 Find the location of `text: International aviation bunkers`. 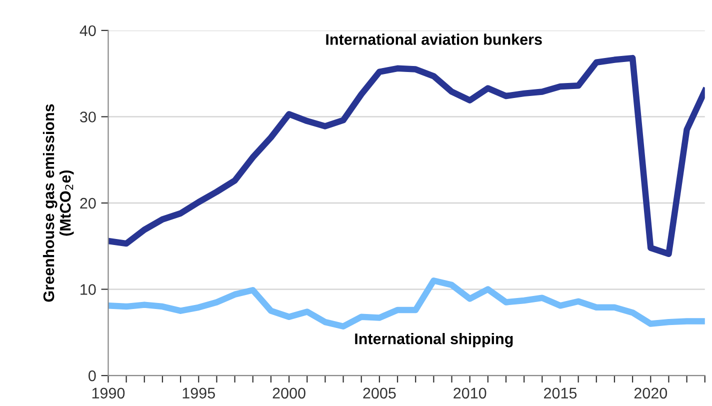

text: International aviation bunkers is located at coordinates (434, 39).